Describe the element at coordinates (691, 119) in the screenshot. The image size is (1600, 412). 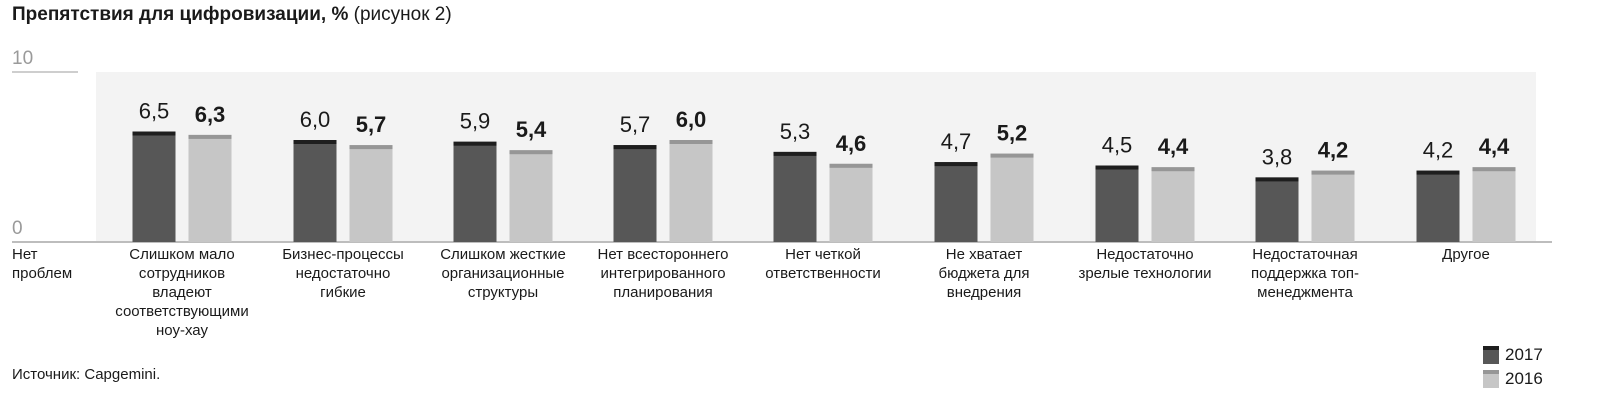
I see `data-label-2016-4: 6,0` at that location.